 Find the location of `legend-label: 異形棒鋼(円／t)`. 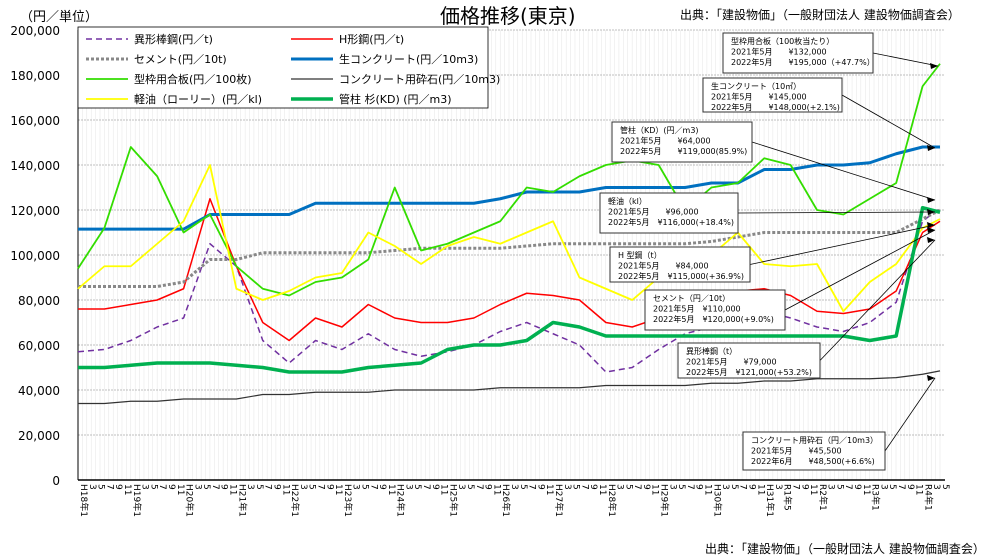

legend-label: 異形棒鋼(円／t) is located at coordinates (173, 39).